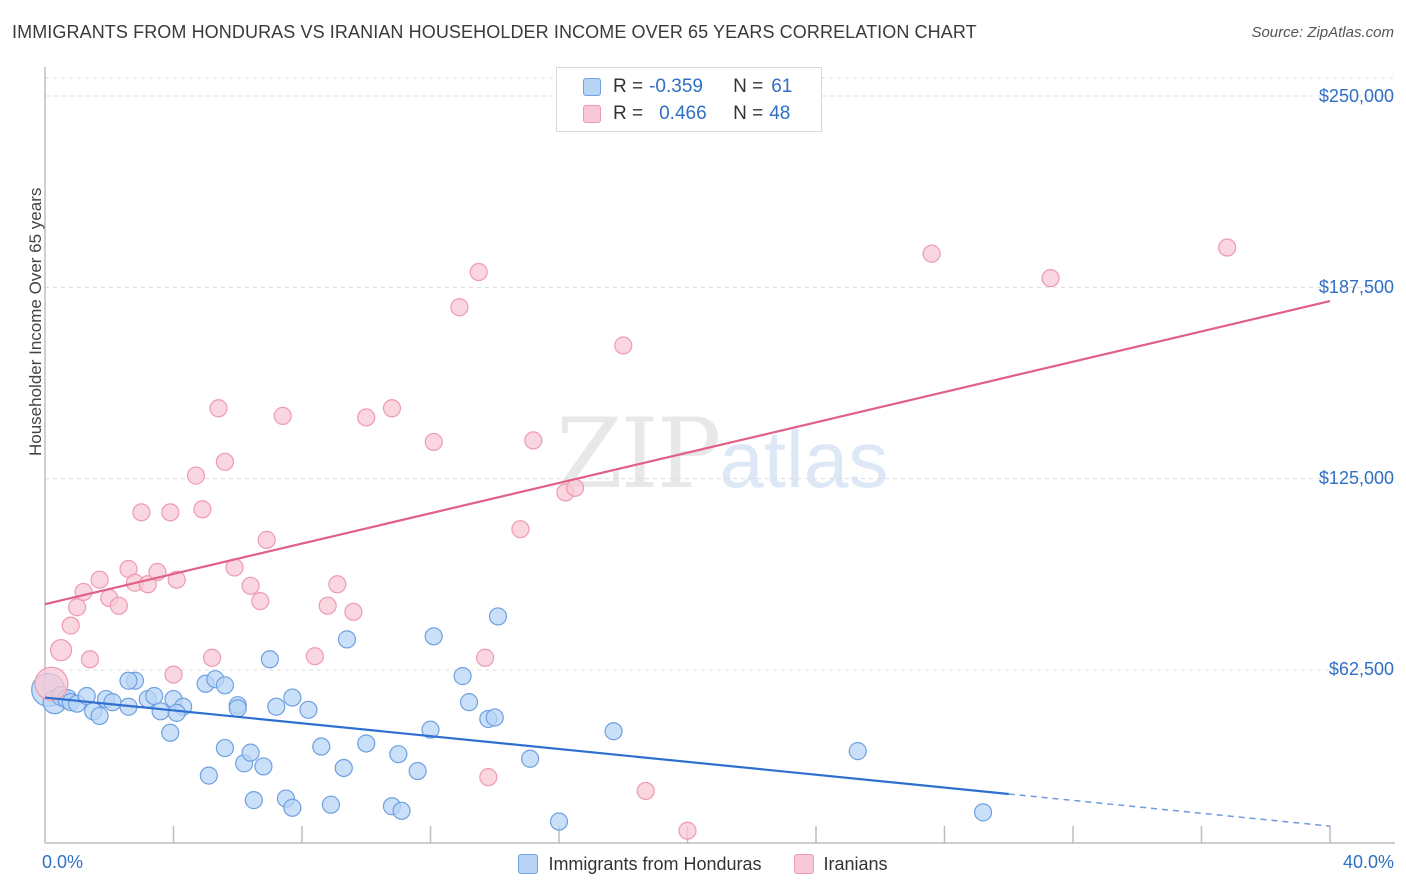 This screenshot has height=892, width=1406. What do you see at coordinates (35, 321) in the screenshot?
I see `y-axis-label: Householder Income Over 65 years` at bounding box center [35, 321].